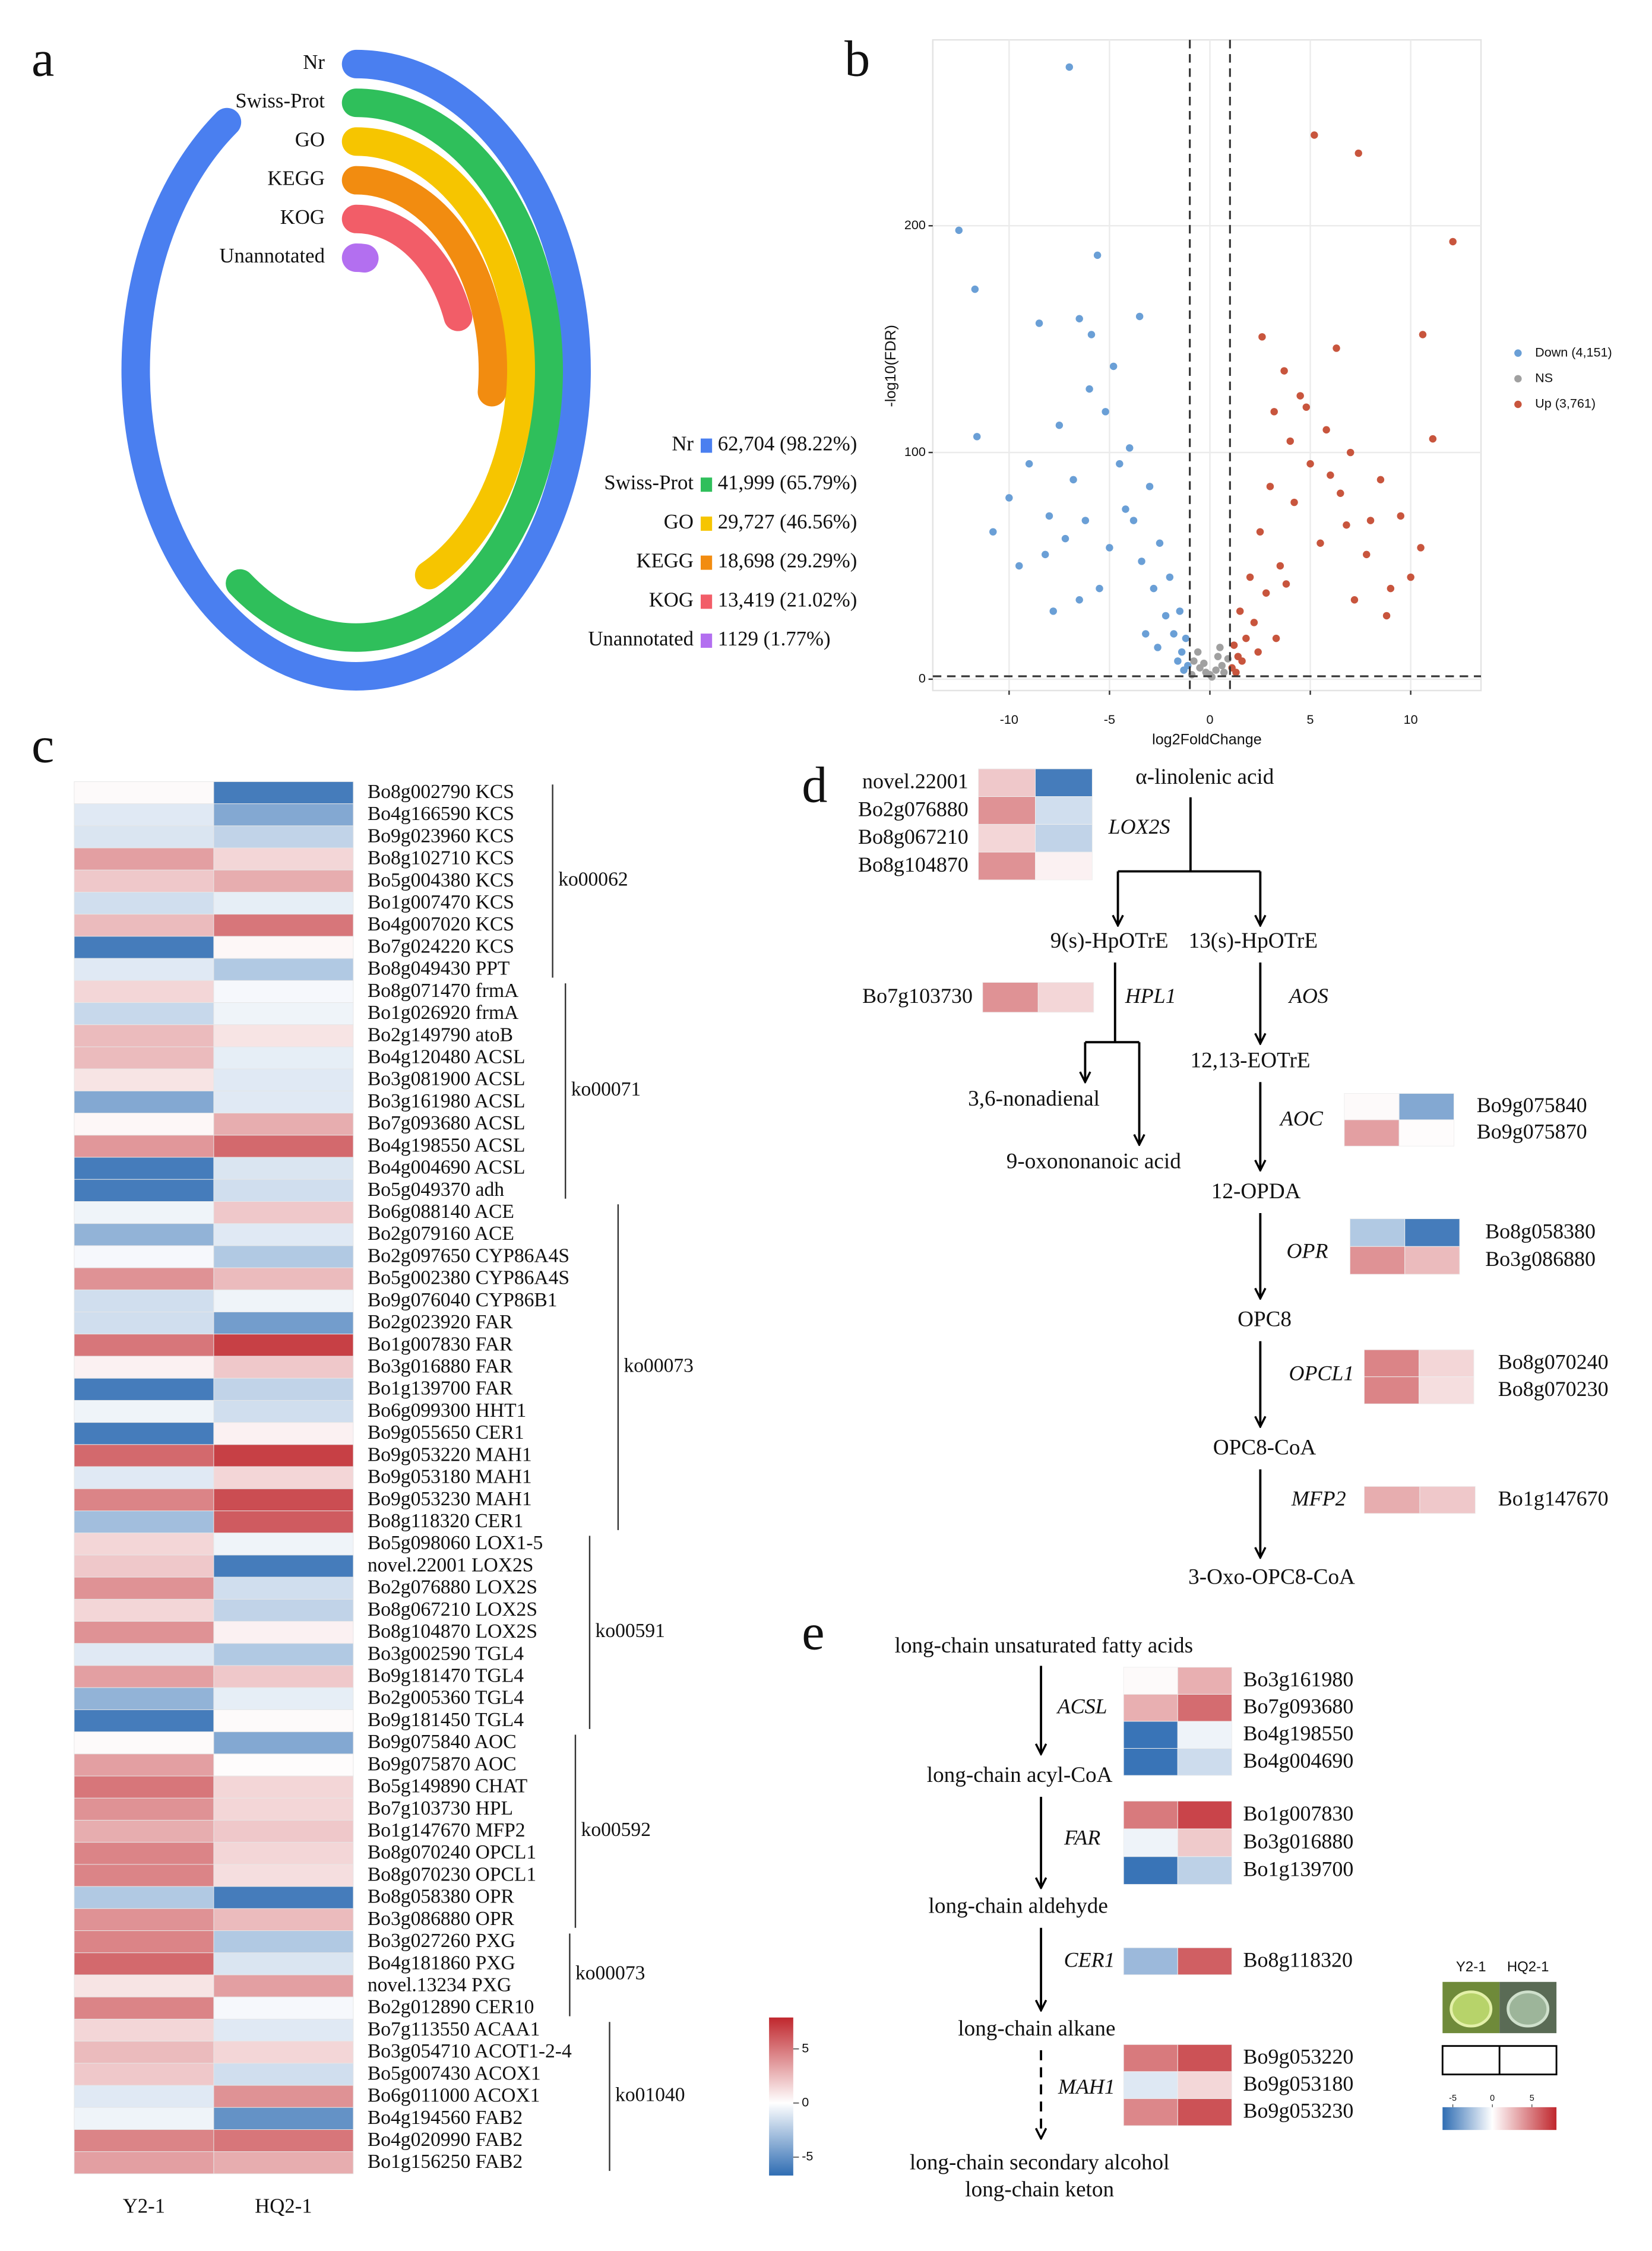 This screenshot has height=2251, width=1652. I want to click on row-label: Bo2g097650 CYP86A4S, so click(468, 1256).